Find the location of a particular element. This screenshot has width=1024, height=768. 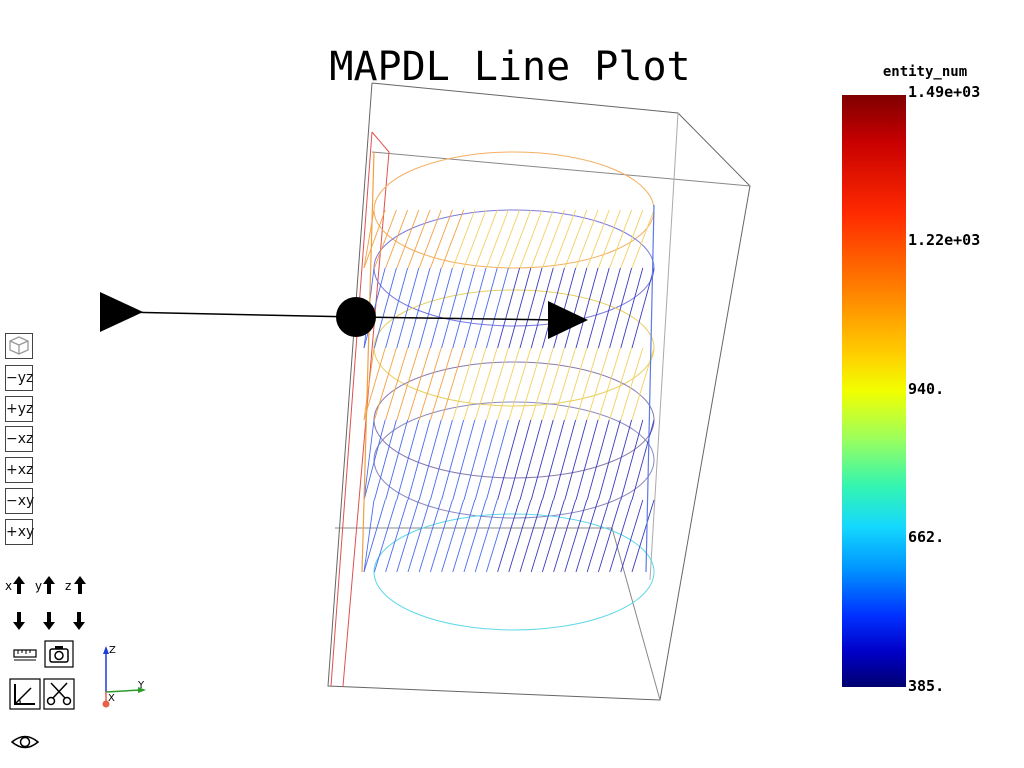

isometric-view-button is located at coordinates (19, 346).